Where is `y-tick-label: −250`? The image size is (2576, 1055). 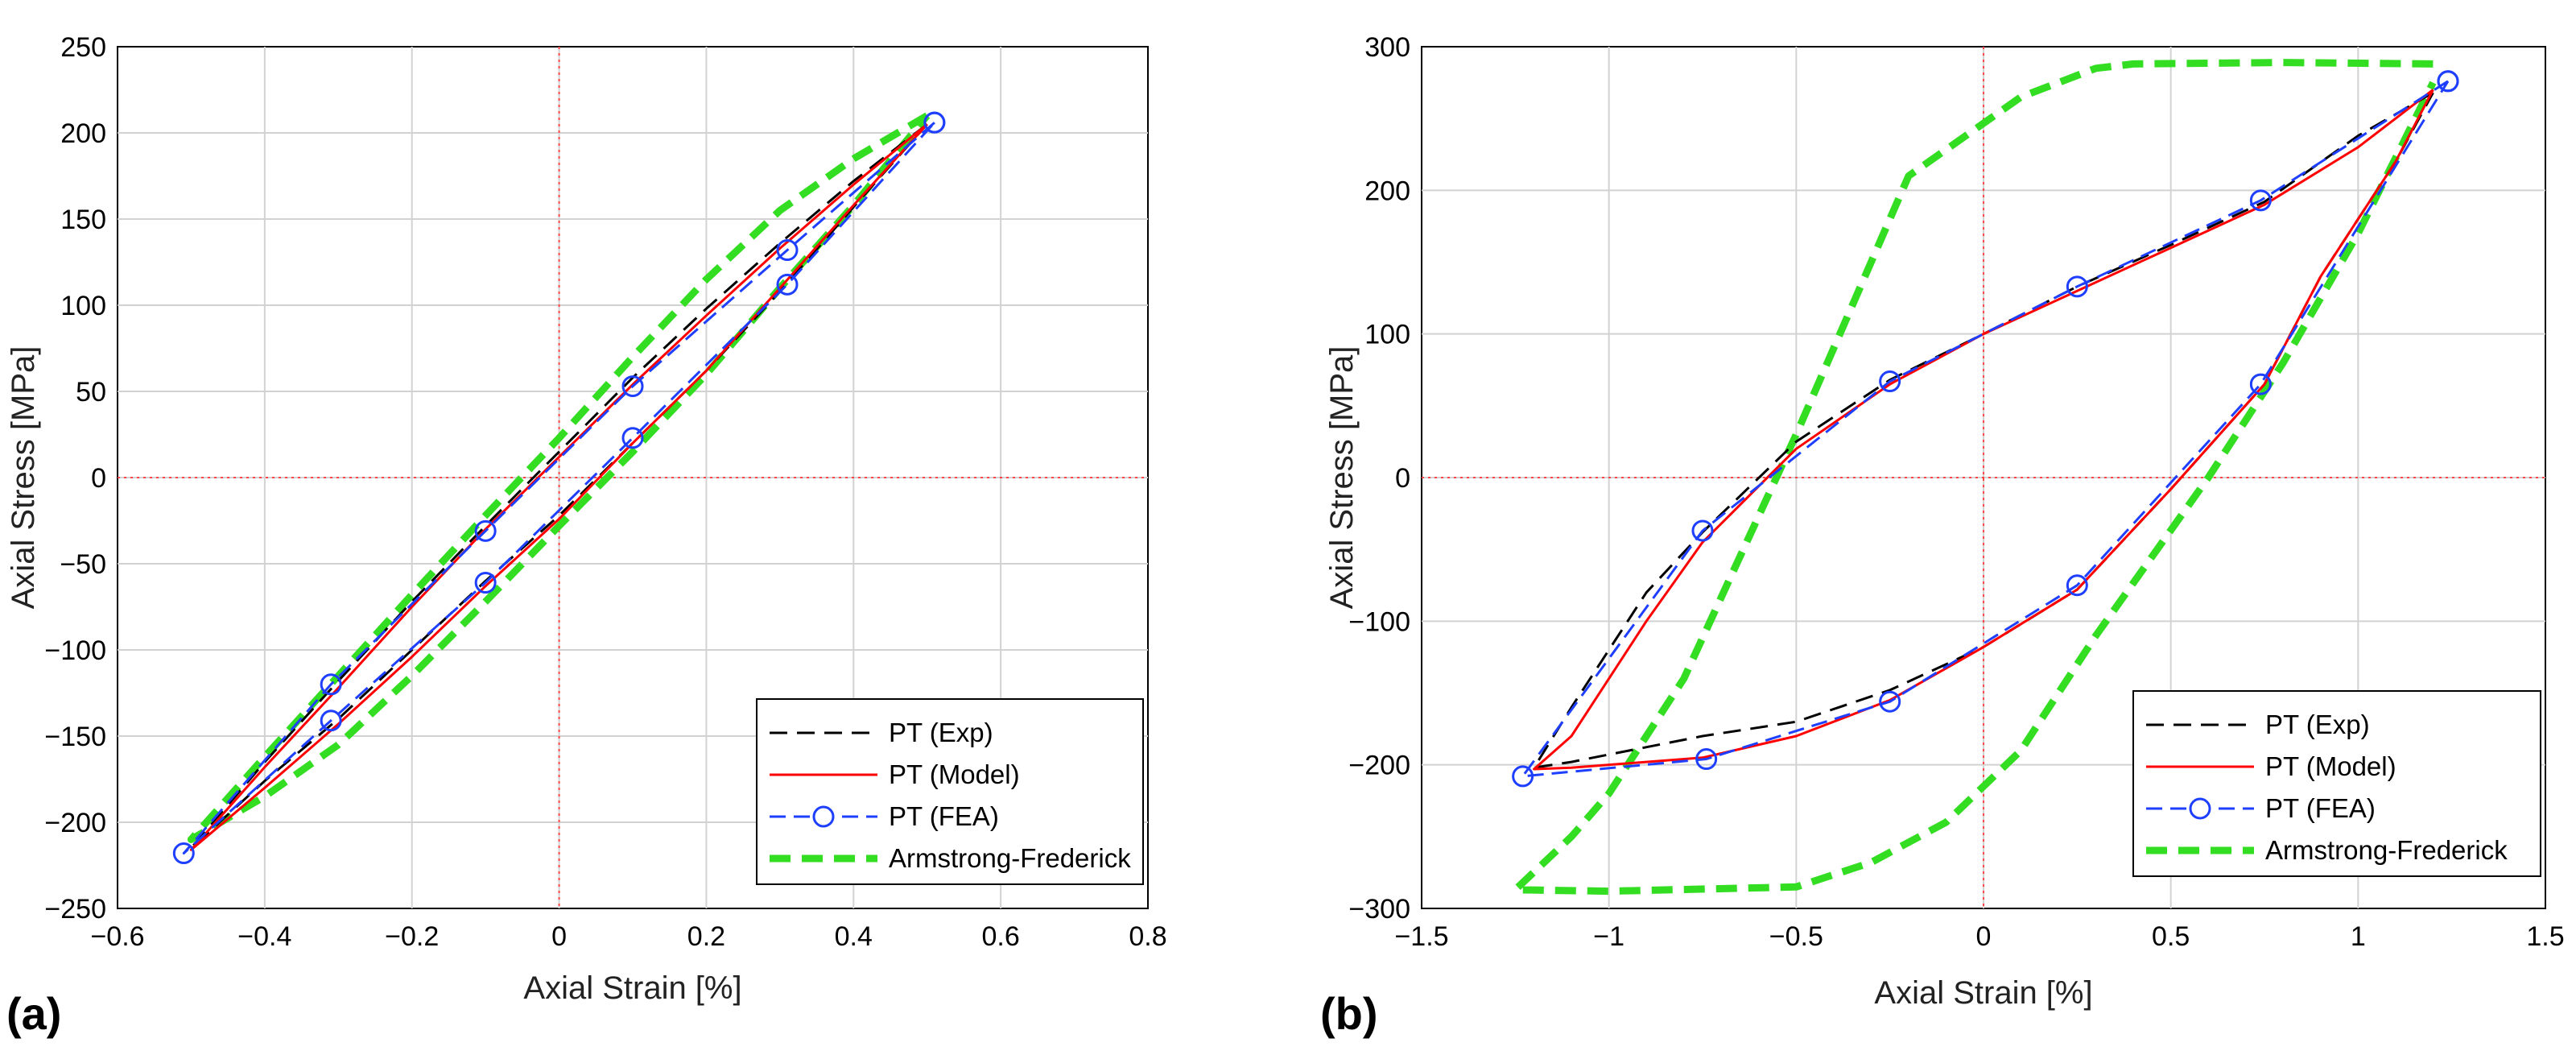
y-tick-label: −250 is located at coordinates (75, 909).